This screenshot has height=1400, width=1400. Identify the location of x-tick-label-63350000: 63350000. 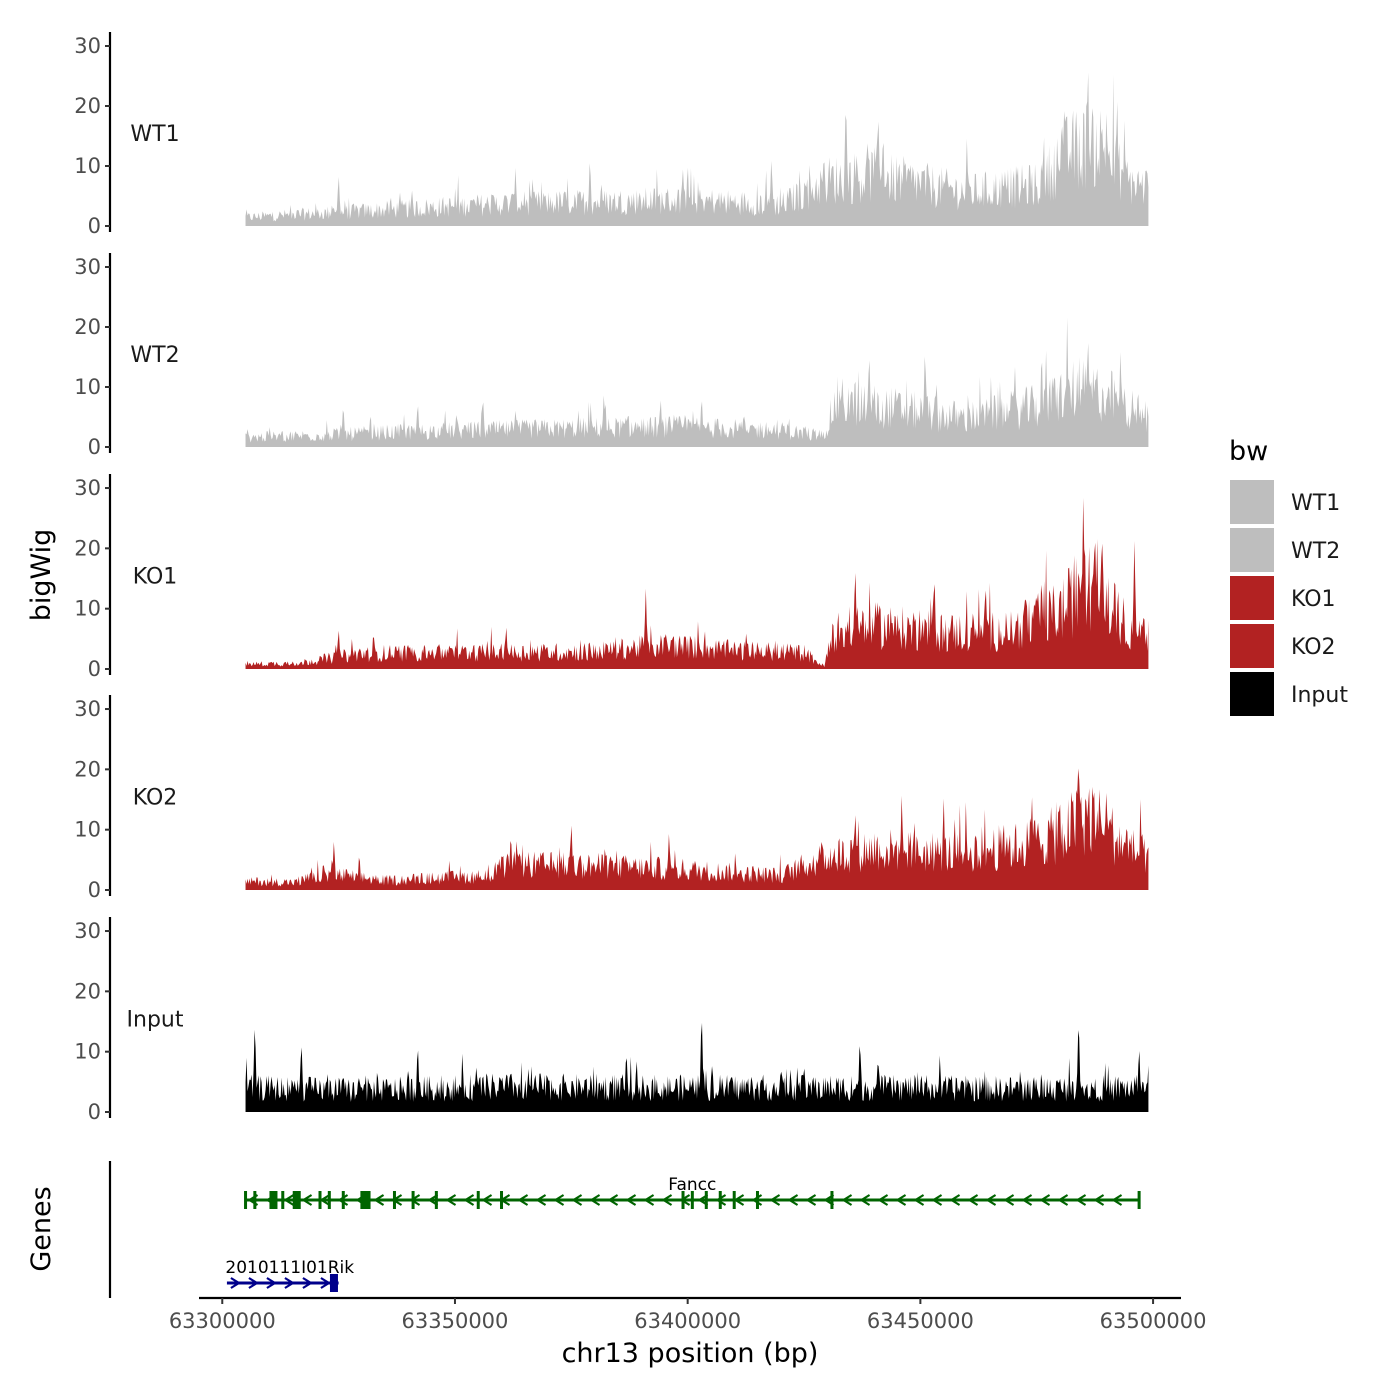
(455, 1321).